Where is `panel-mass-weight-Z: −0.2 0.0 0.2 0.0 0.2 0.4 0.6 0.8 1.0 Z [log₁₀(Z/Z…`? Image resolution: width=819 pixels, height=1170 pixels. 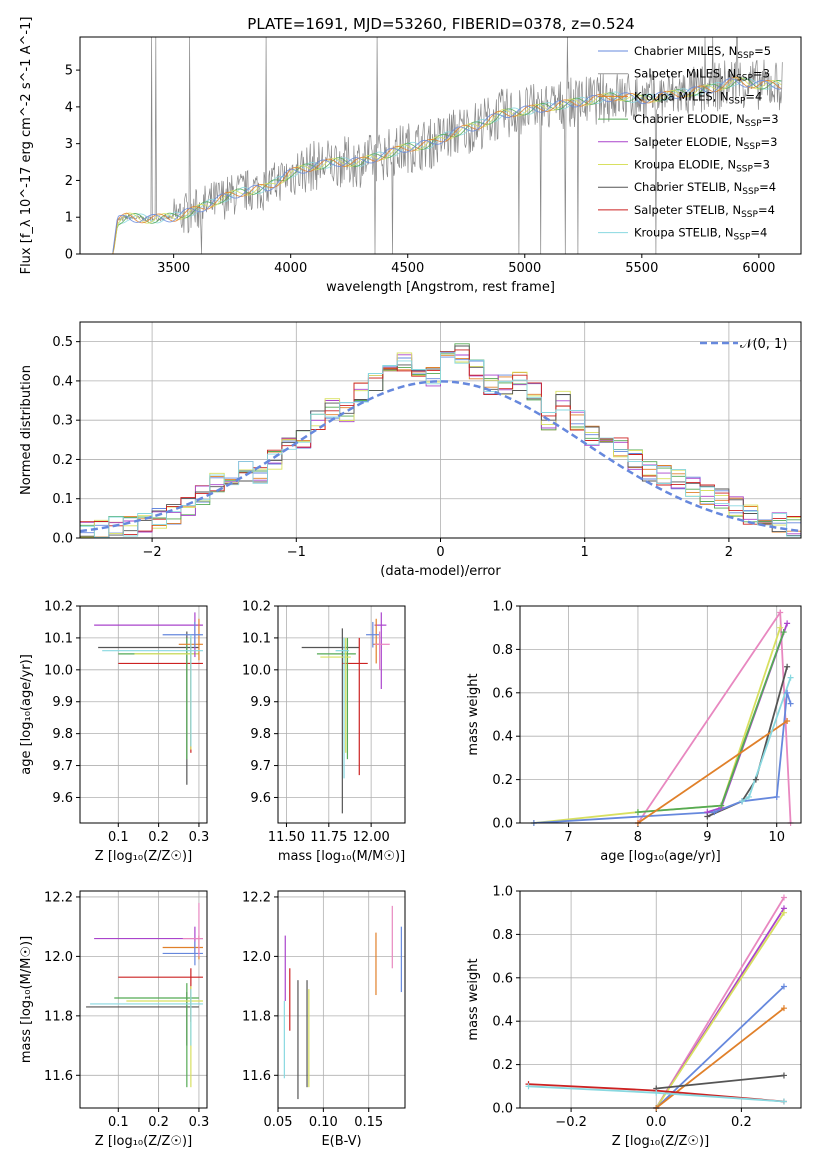 panel-mass-weight-Z: −0.2 0.0 0.2 0.0 0.2 0.4 0.6 0.8 1.0 Z [log₁₀(Z/Z… is located at coordinates (634, 1017).